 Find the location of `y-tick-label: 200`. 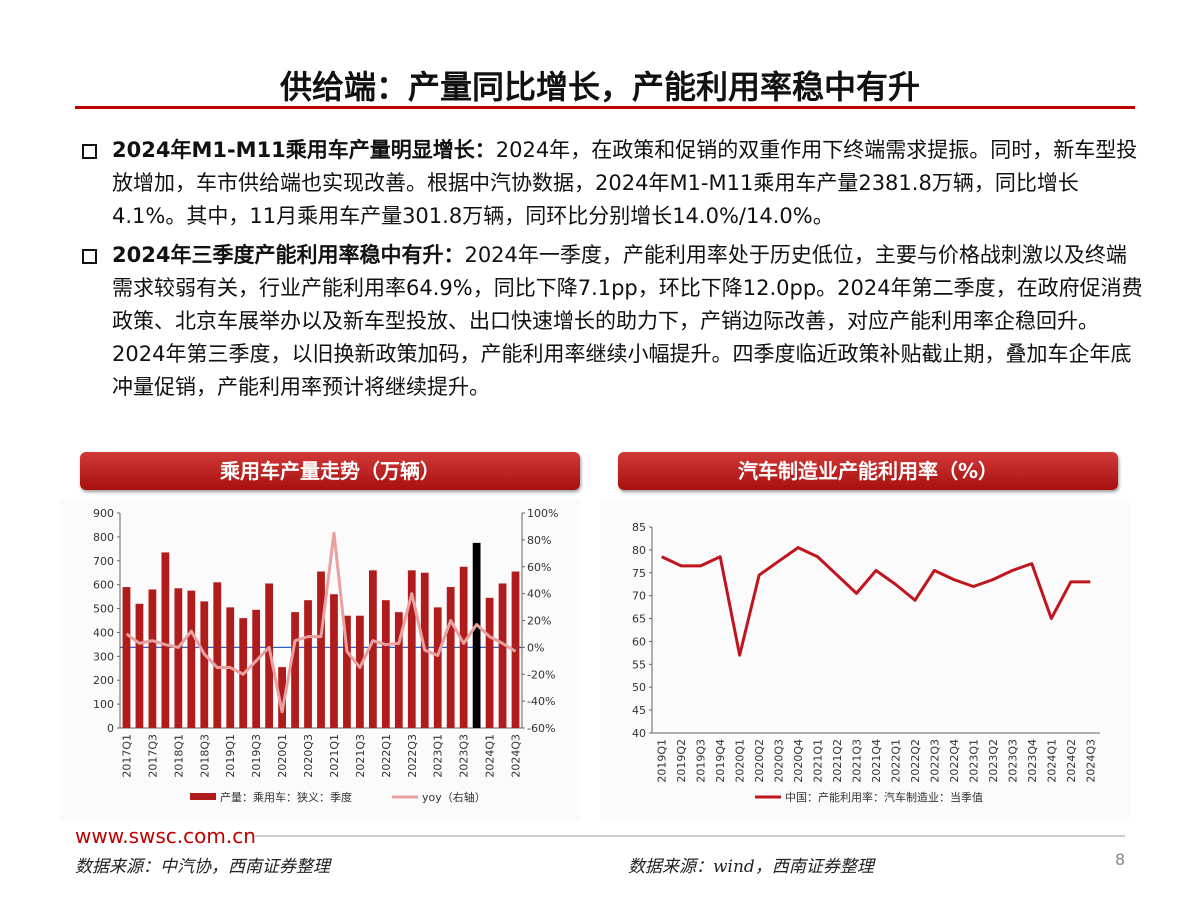

y-tick-label: 200 is located at coordinates (103, 680).